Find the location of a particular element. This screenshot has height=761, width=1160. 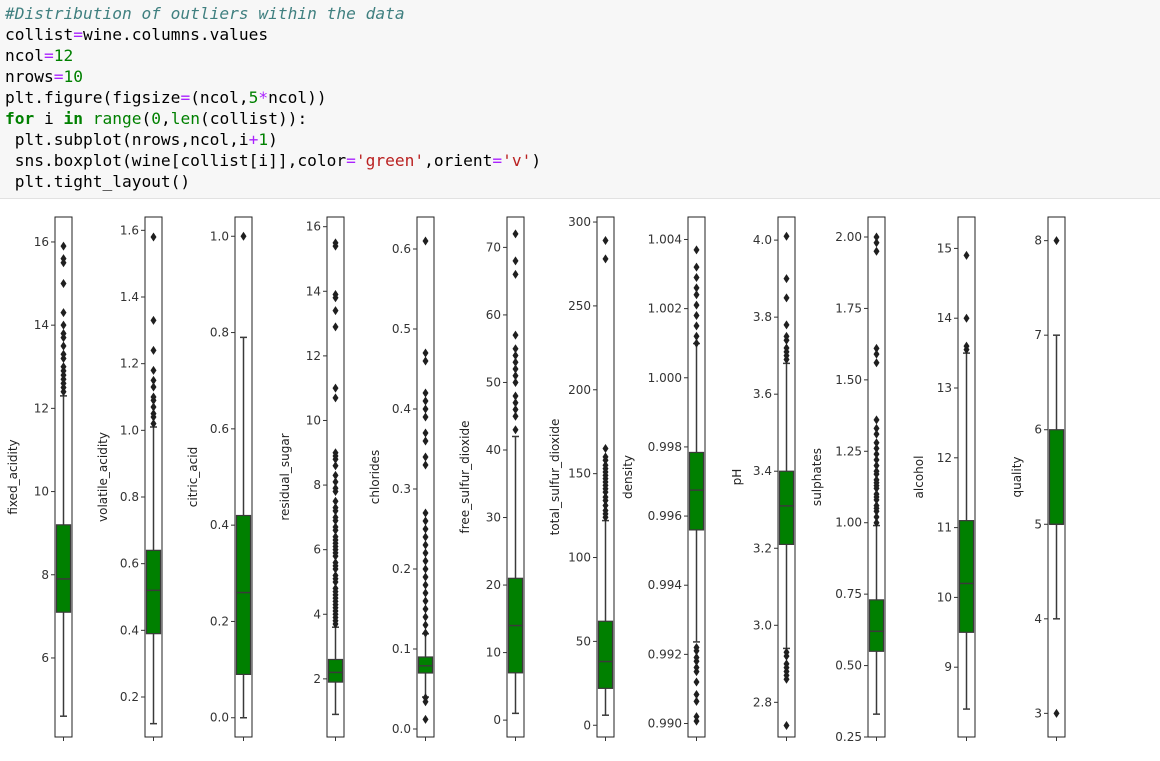

code-token: len is located at coordinates (185, 118).